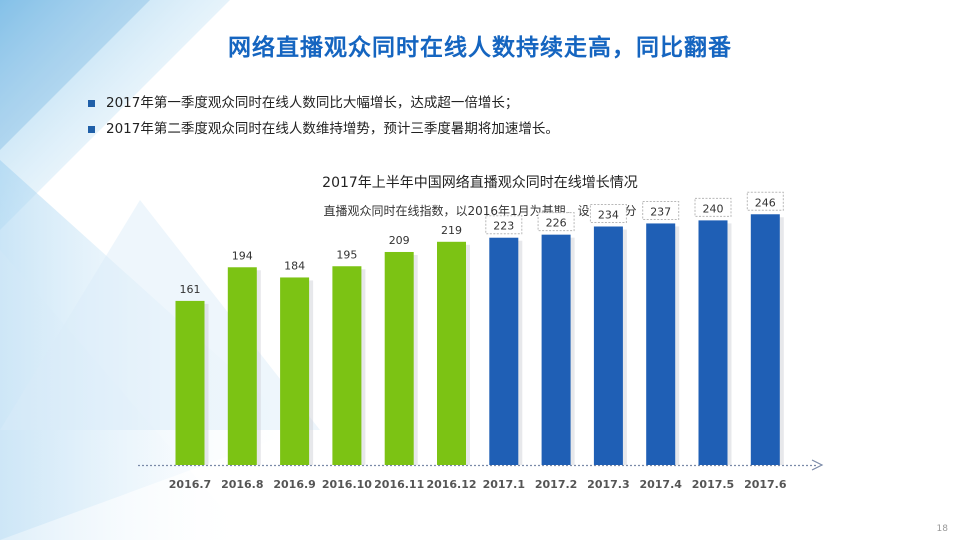 Image resolution: width=960 pixels, height=540 pixels. I want to click on data-label: 237, so click(660, 211).